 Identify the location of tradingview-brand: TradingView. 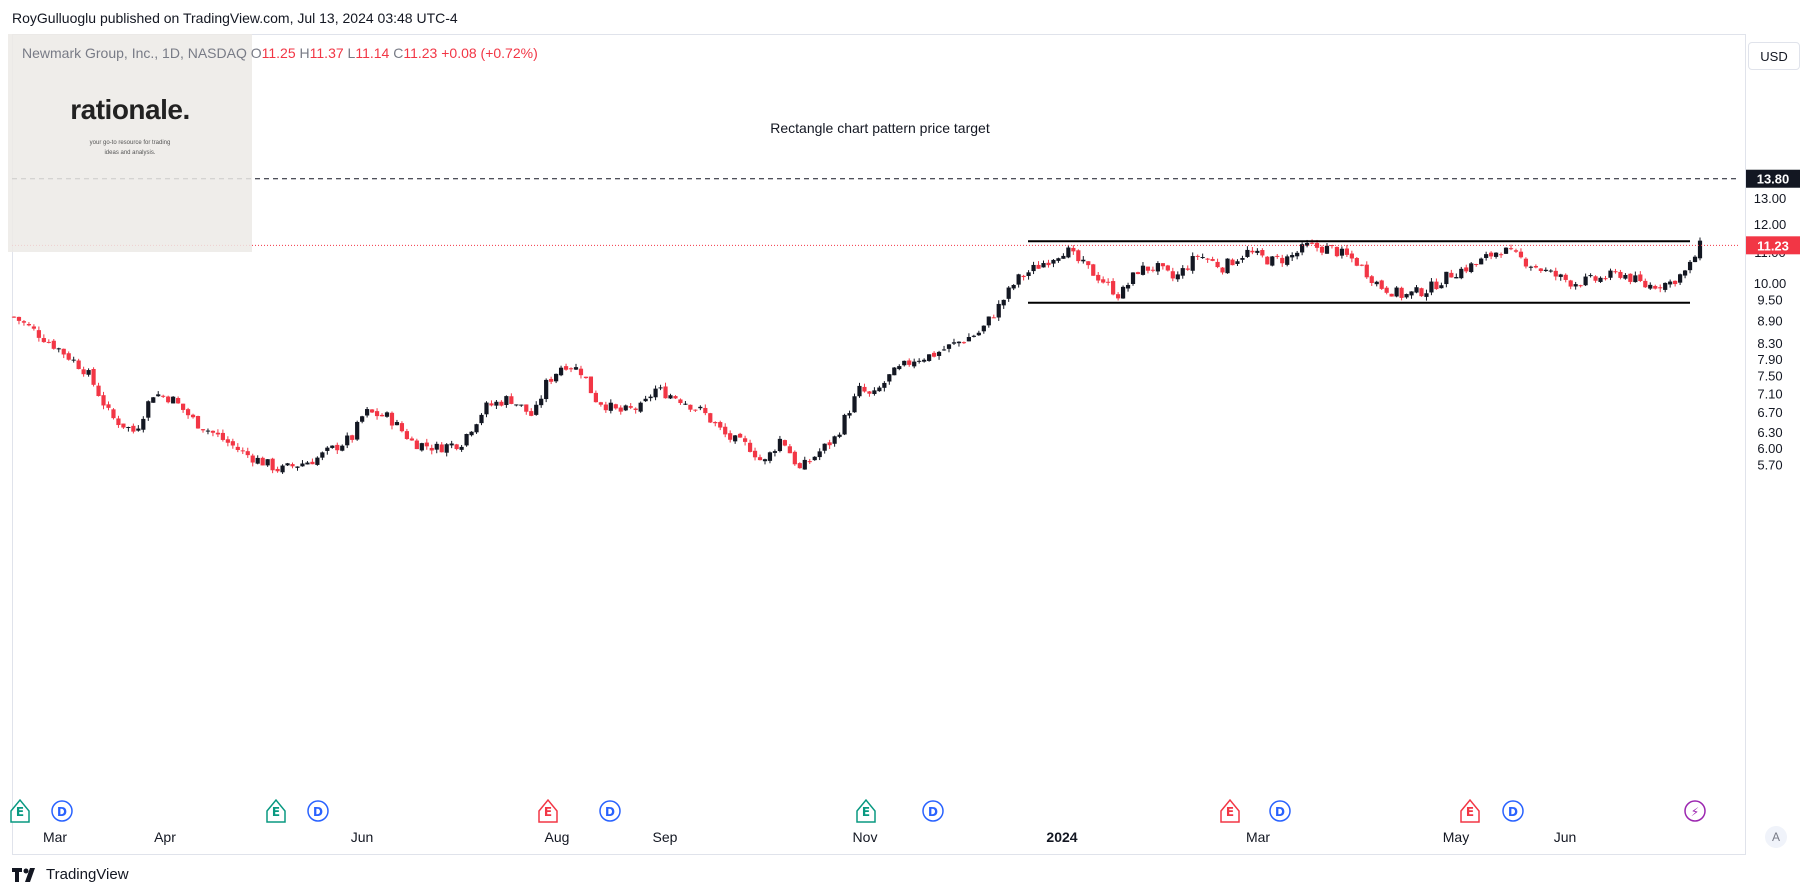
(70, 874).